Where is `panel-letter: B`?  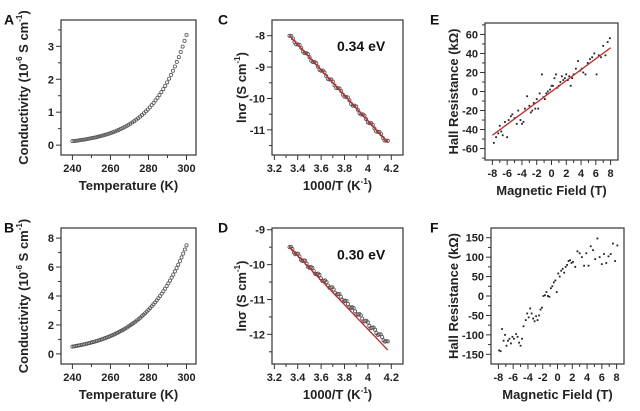
panel-letter: B is located at coordinates (9, 227).